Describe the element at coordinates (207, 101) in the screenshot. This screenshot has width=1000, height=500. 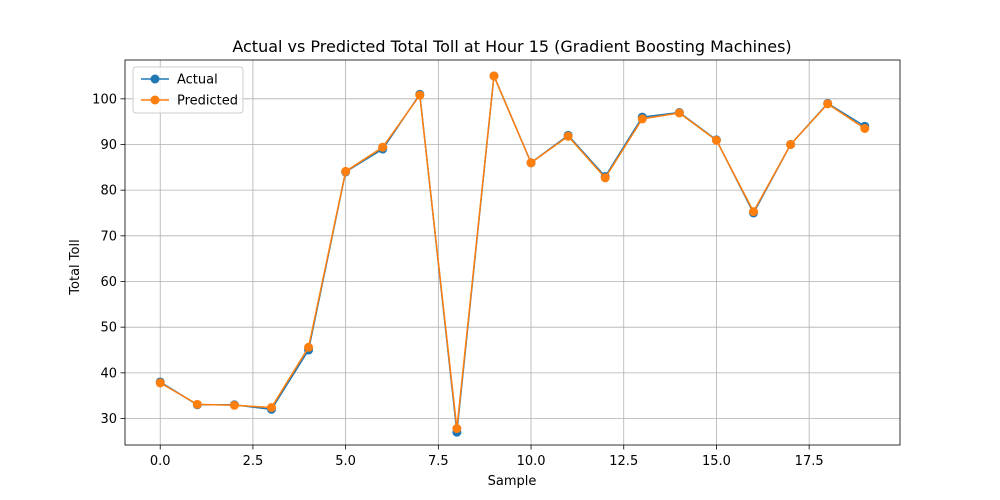
I see `legend-label-predicted: Predicted` at that location.